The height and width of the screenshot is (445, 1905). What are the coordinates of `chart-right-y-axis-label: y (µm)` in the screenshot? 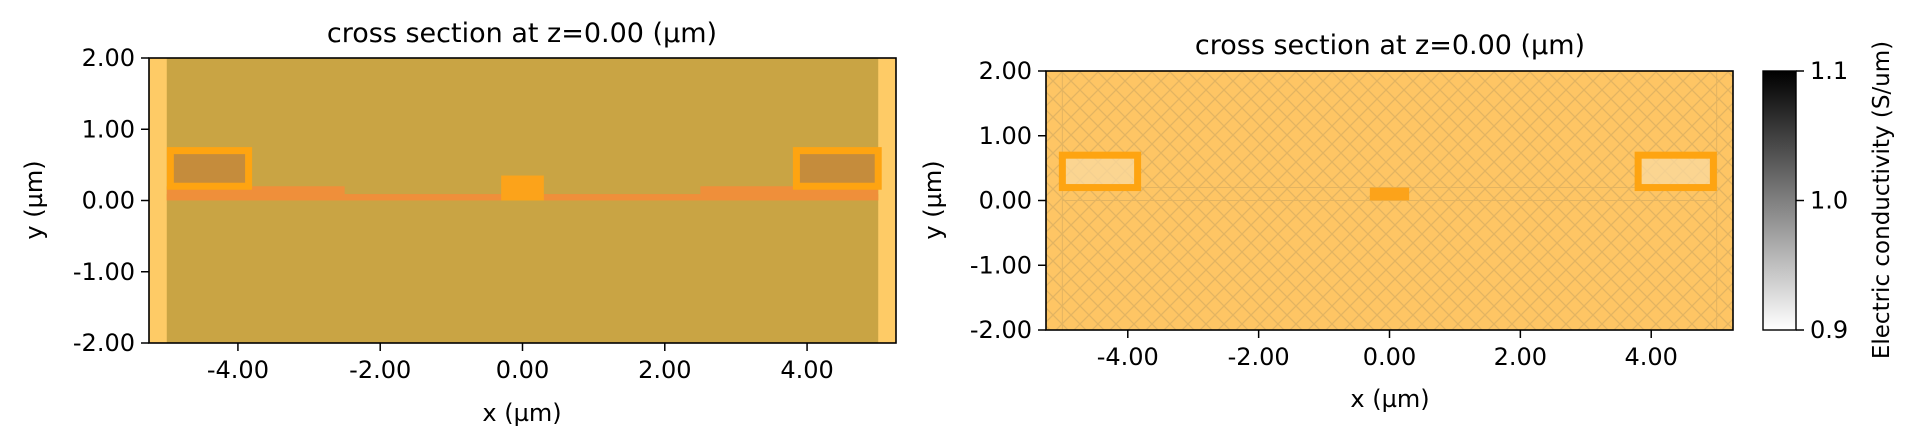 It's located at (933, 199).